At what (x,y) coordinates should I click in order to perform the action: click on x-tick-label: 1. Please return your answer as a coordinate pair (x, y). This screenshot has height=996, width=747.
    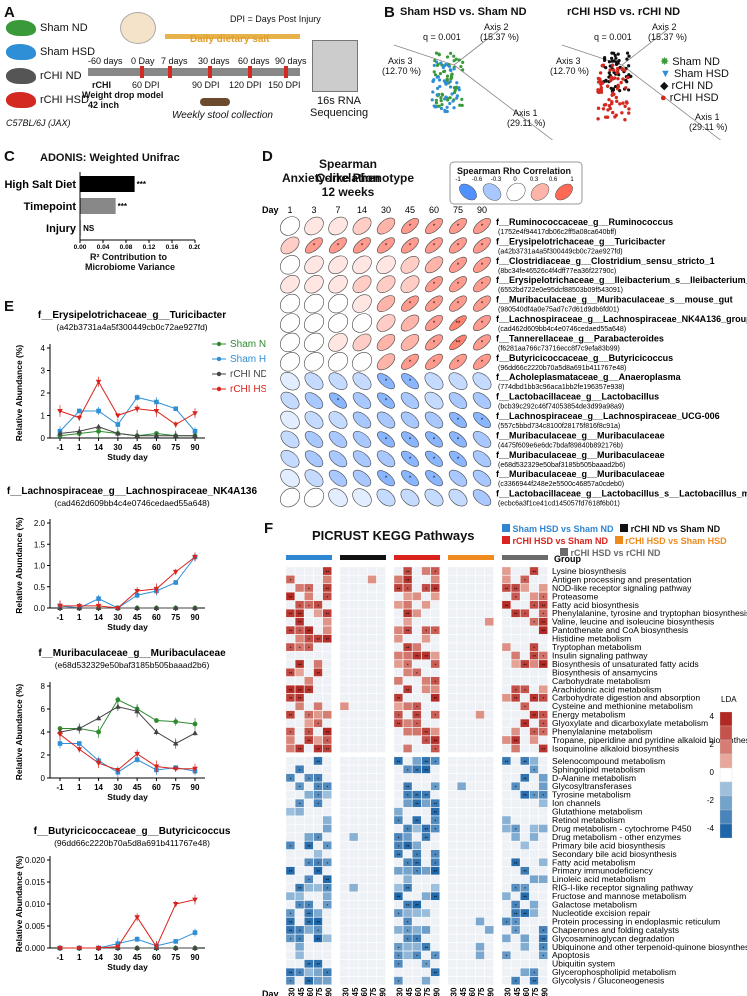
    Looking at the image, I should click on (79, 957).